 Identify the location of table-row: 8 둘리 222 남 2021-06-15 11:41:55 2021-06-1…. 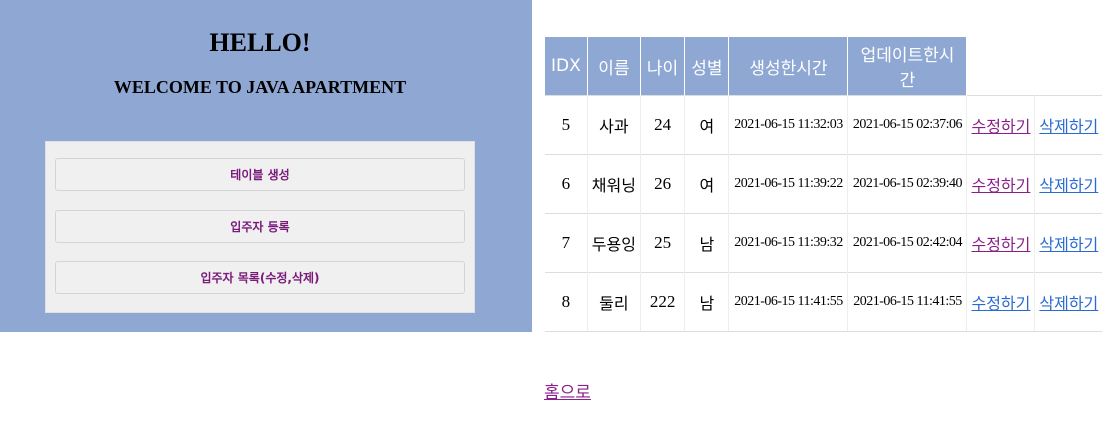
(824, 302).